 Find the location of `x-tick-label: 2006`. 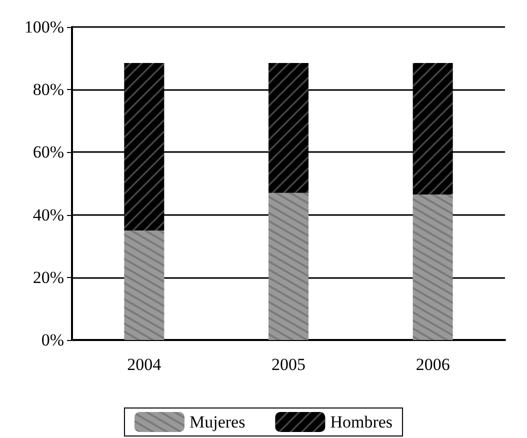

x-tick-label: 2006 is located at coordinates (433, 364).